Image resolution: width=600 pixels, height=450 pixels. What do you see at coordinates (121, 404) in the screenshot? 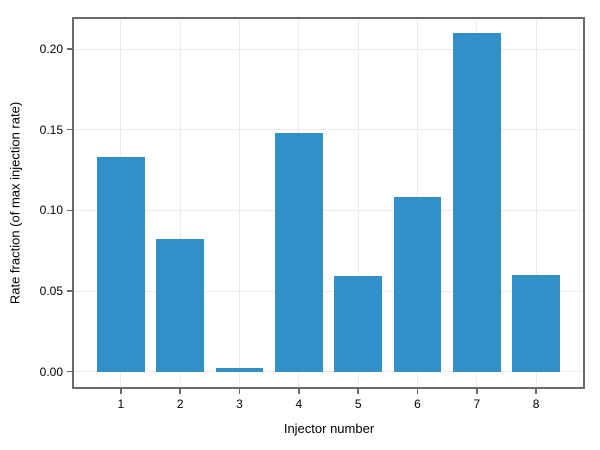
I see `x-tick-label: 1` at bounding box center [121, 404].